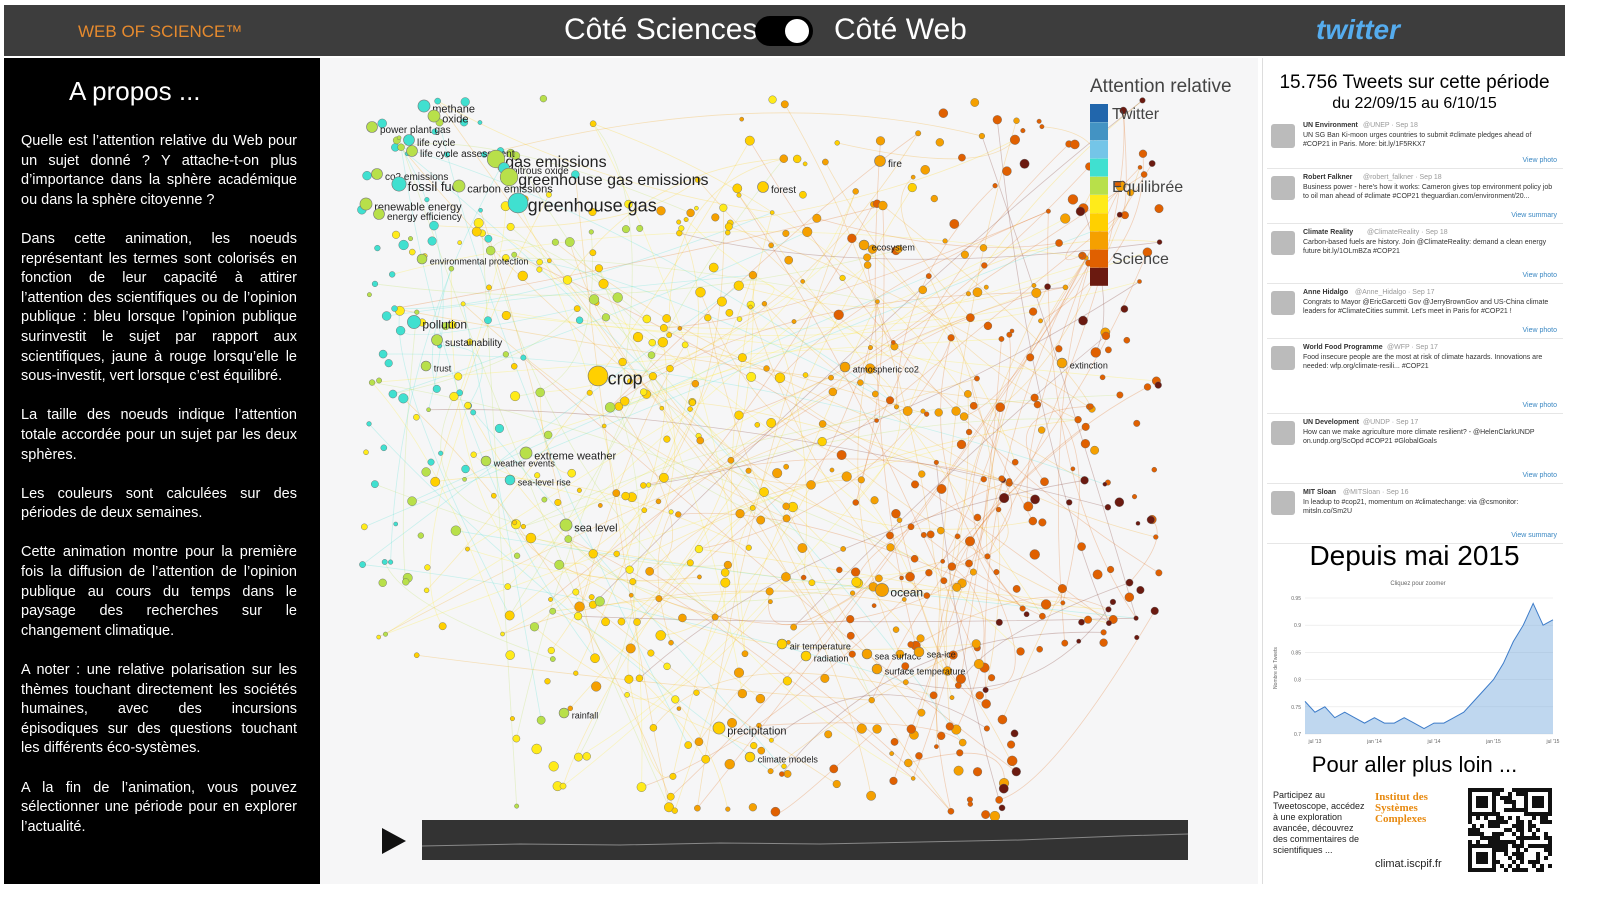 The height and width of the screenshot is (902, 1597). I want to click on institute-logo: Institut des Systèmes Complexes, so click(1401, 808).